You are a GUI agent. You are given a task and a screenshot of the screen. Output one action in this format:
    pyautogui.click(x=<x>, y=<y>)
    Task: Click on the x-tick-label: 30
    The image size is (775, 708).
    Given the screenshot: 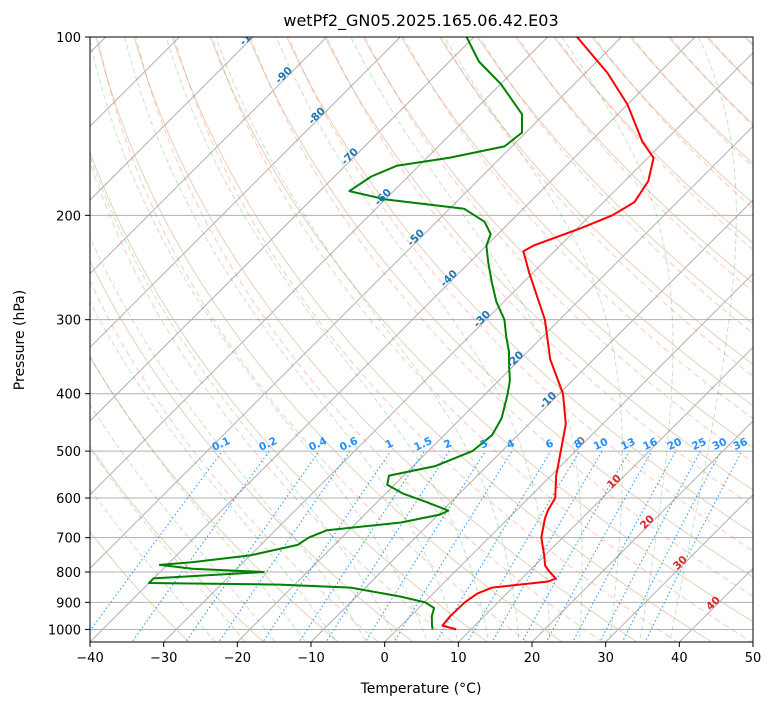 What is the action you would take?
    pyautogui.click(x=605, y=658)
    